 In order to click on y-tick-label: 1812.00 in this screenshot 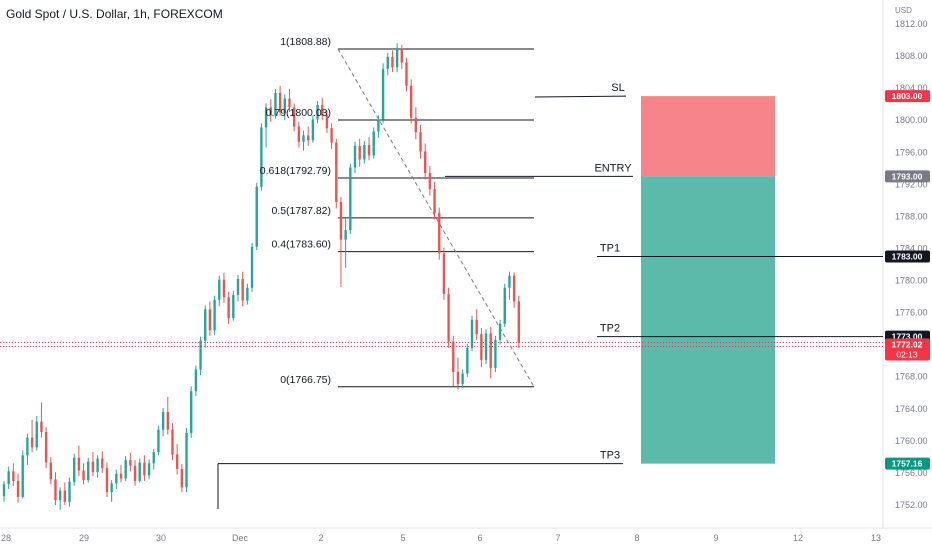, I will do `click(911, 24)`.